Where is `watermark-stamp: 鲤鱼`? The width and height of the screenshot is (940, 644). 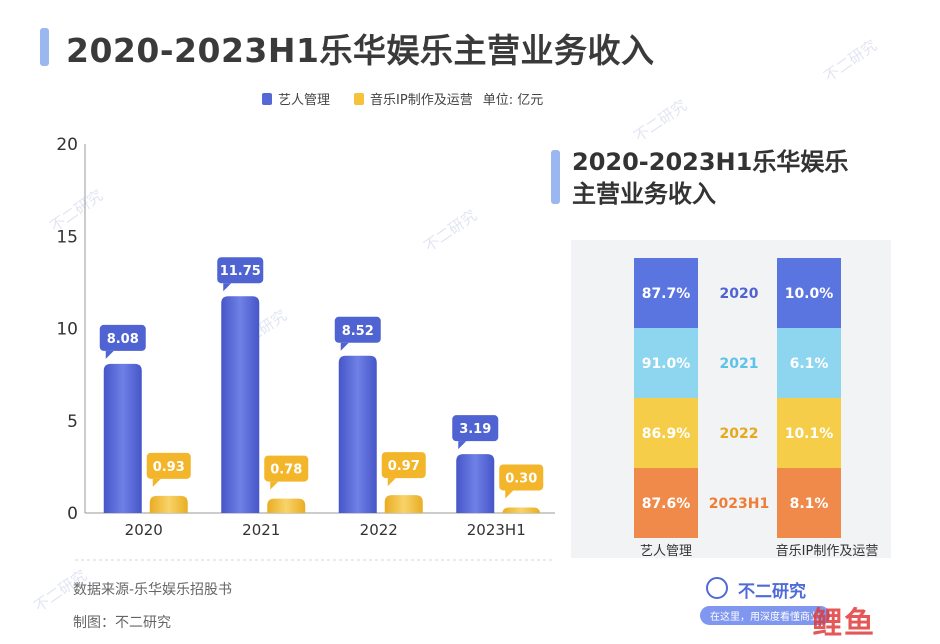
watermark-stamp: 鲤鱼 is located at coordinates (844, 623).